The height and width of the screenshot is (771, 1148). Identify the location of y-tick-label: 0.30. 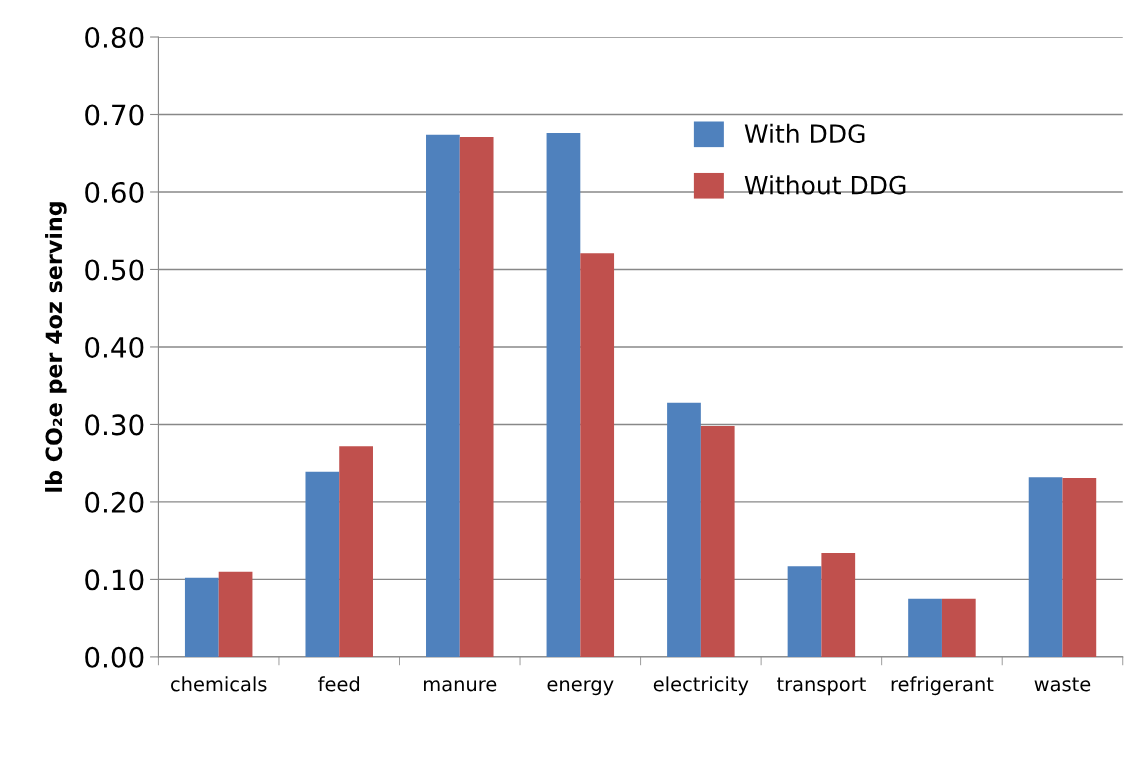
(114, 425).